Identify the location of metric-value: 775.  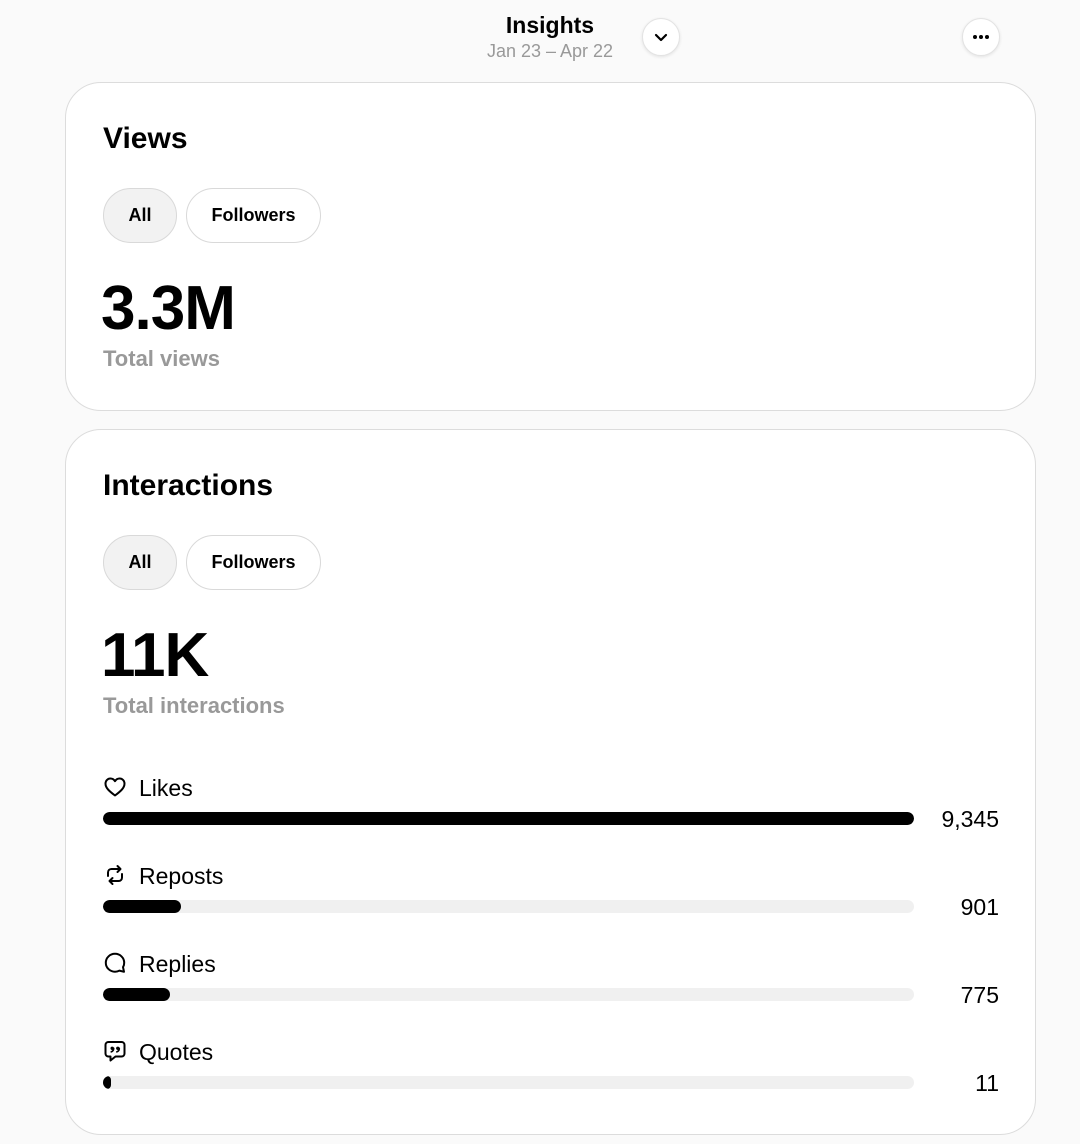
(979, 995).